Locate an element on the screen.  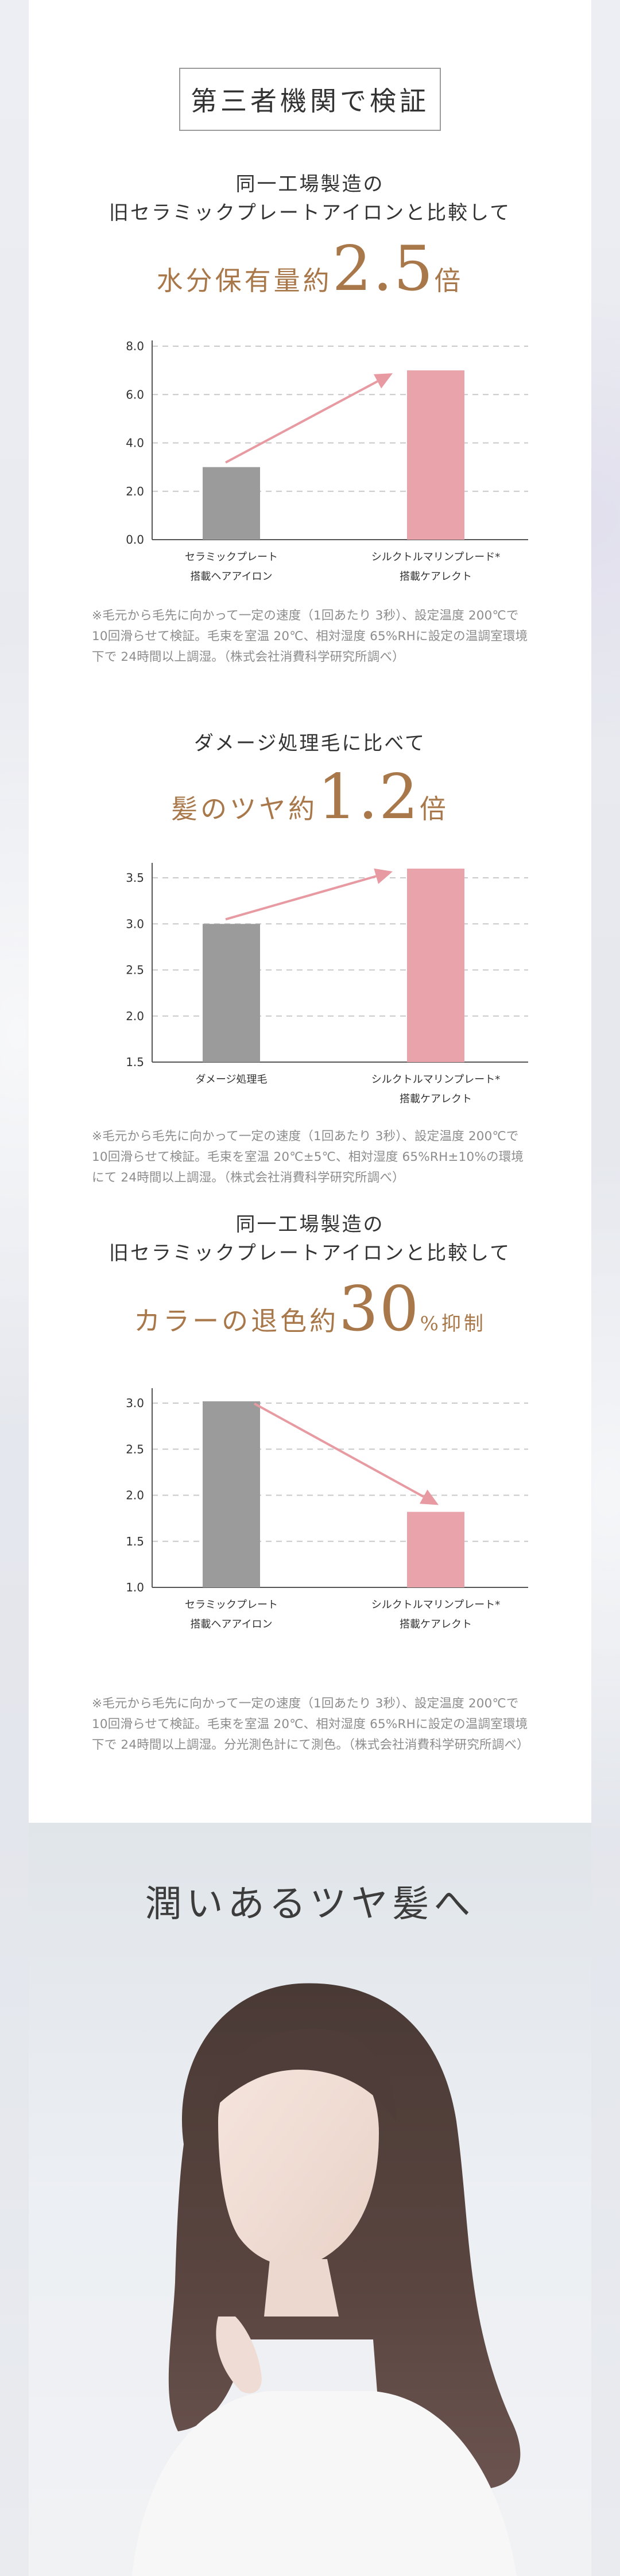
hero-title: 潤いあるツヤ髪へ is located at coordinates (310, 1904).